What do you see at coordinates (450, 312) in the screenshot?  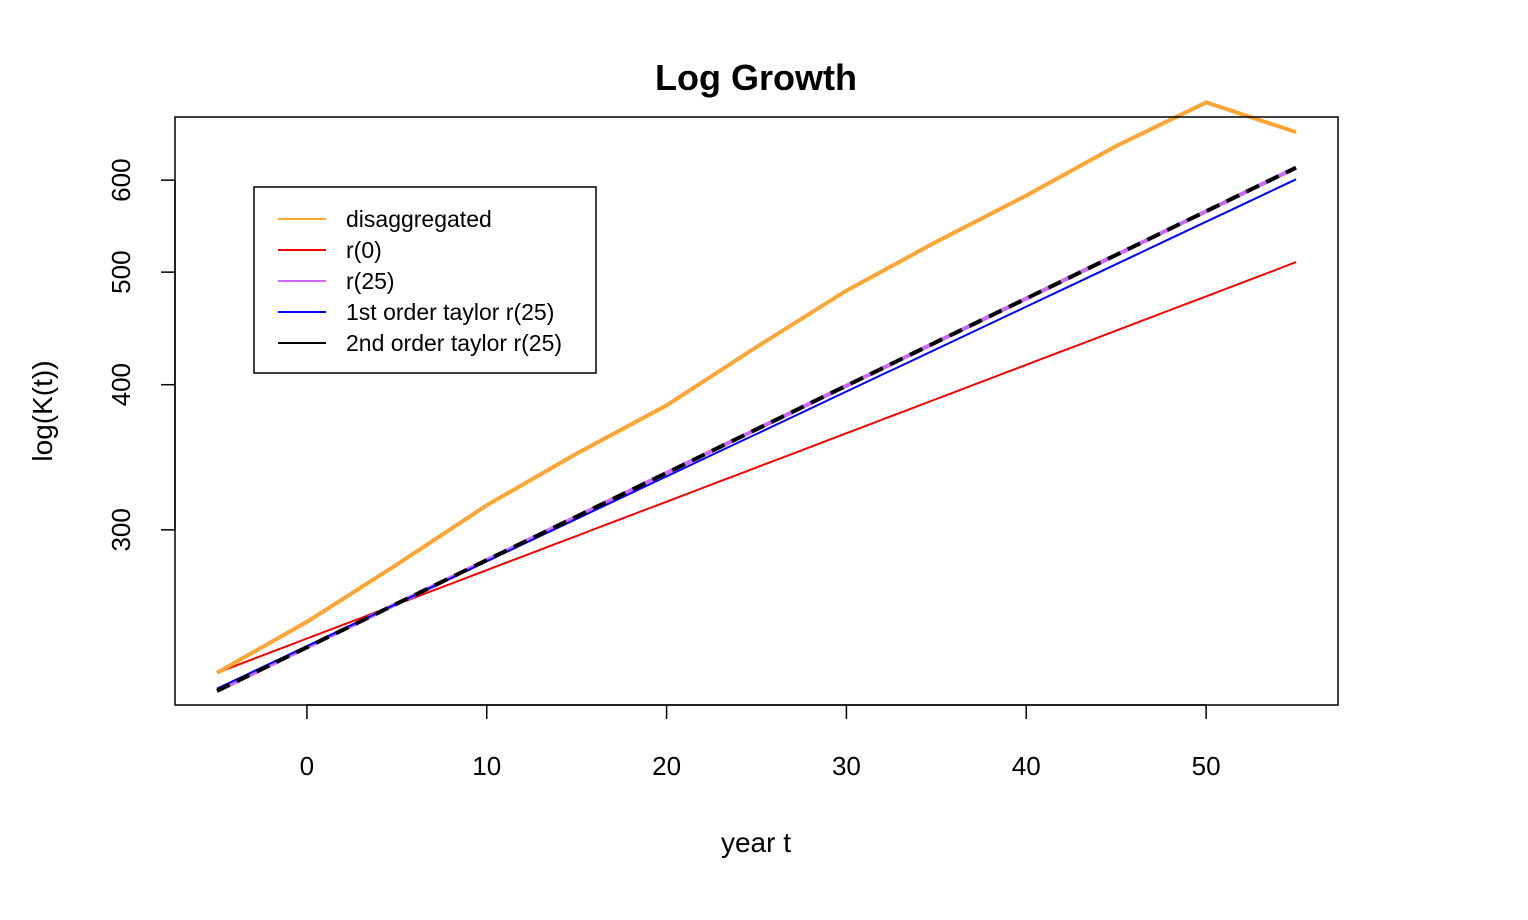 I see `legend-label: 1st order taylor r(25)` at bounding box center [450, 312].